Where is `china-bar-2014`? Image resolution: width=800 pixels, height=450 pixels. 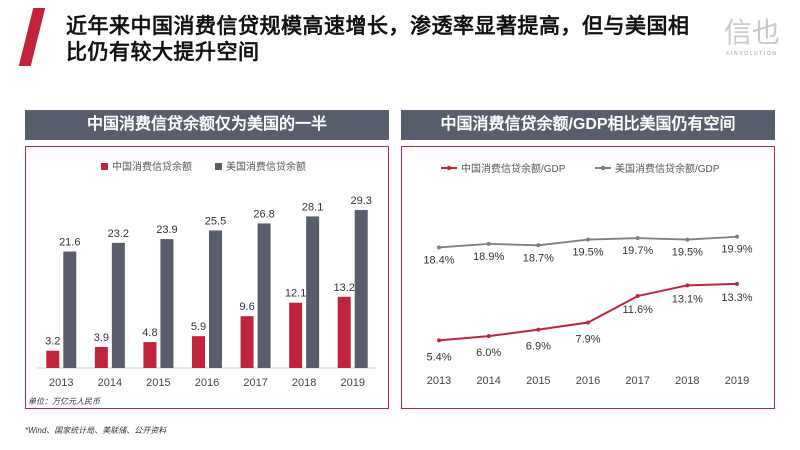
china-bar-2014 is located at coordinates (101, 357).